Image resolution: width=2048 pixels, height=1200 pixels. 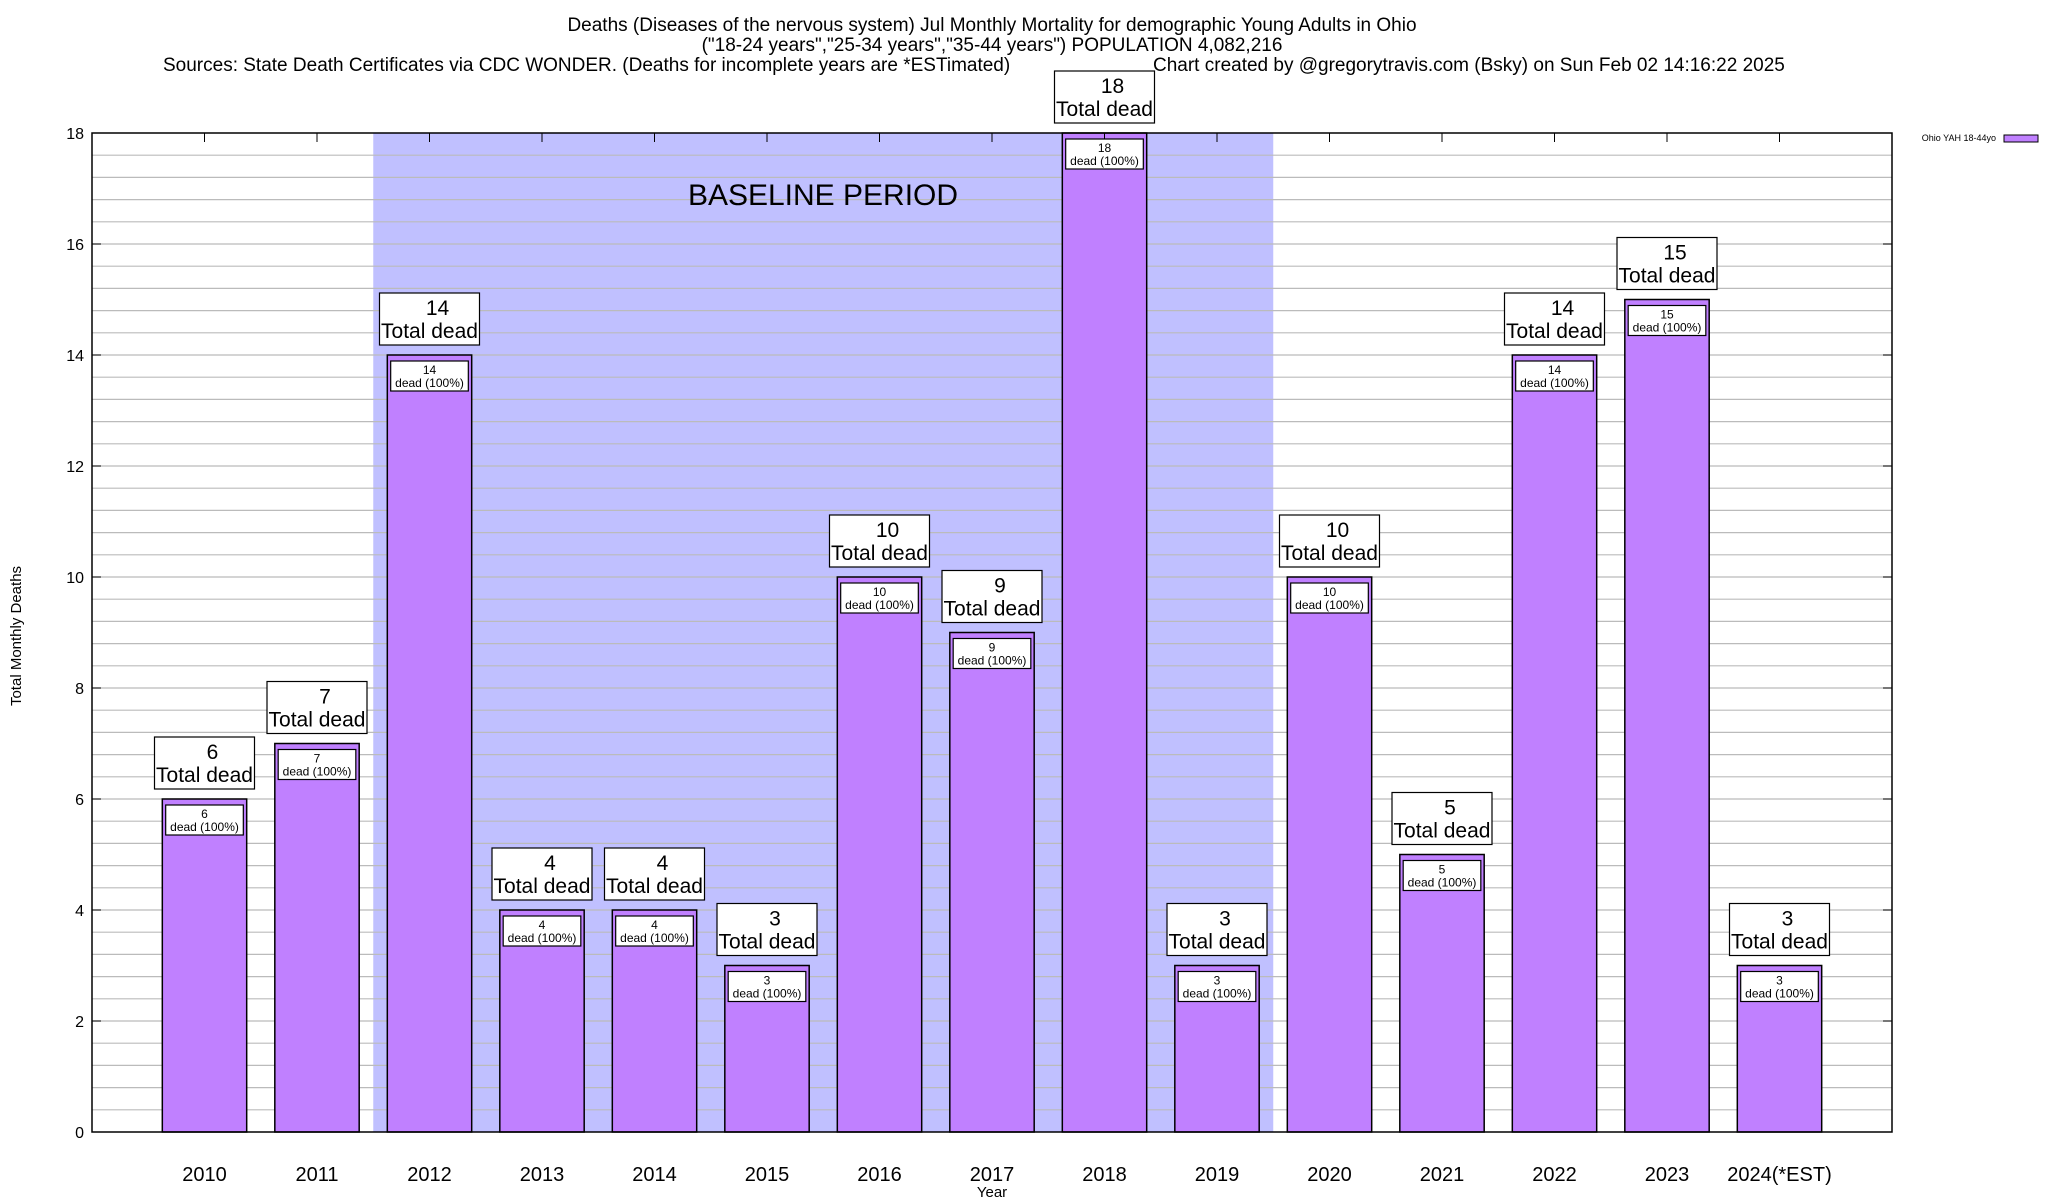 I want to click on x-tick-label: 2015, so click(x=767, y=1175).